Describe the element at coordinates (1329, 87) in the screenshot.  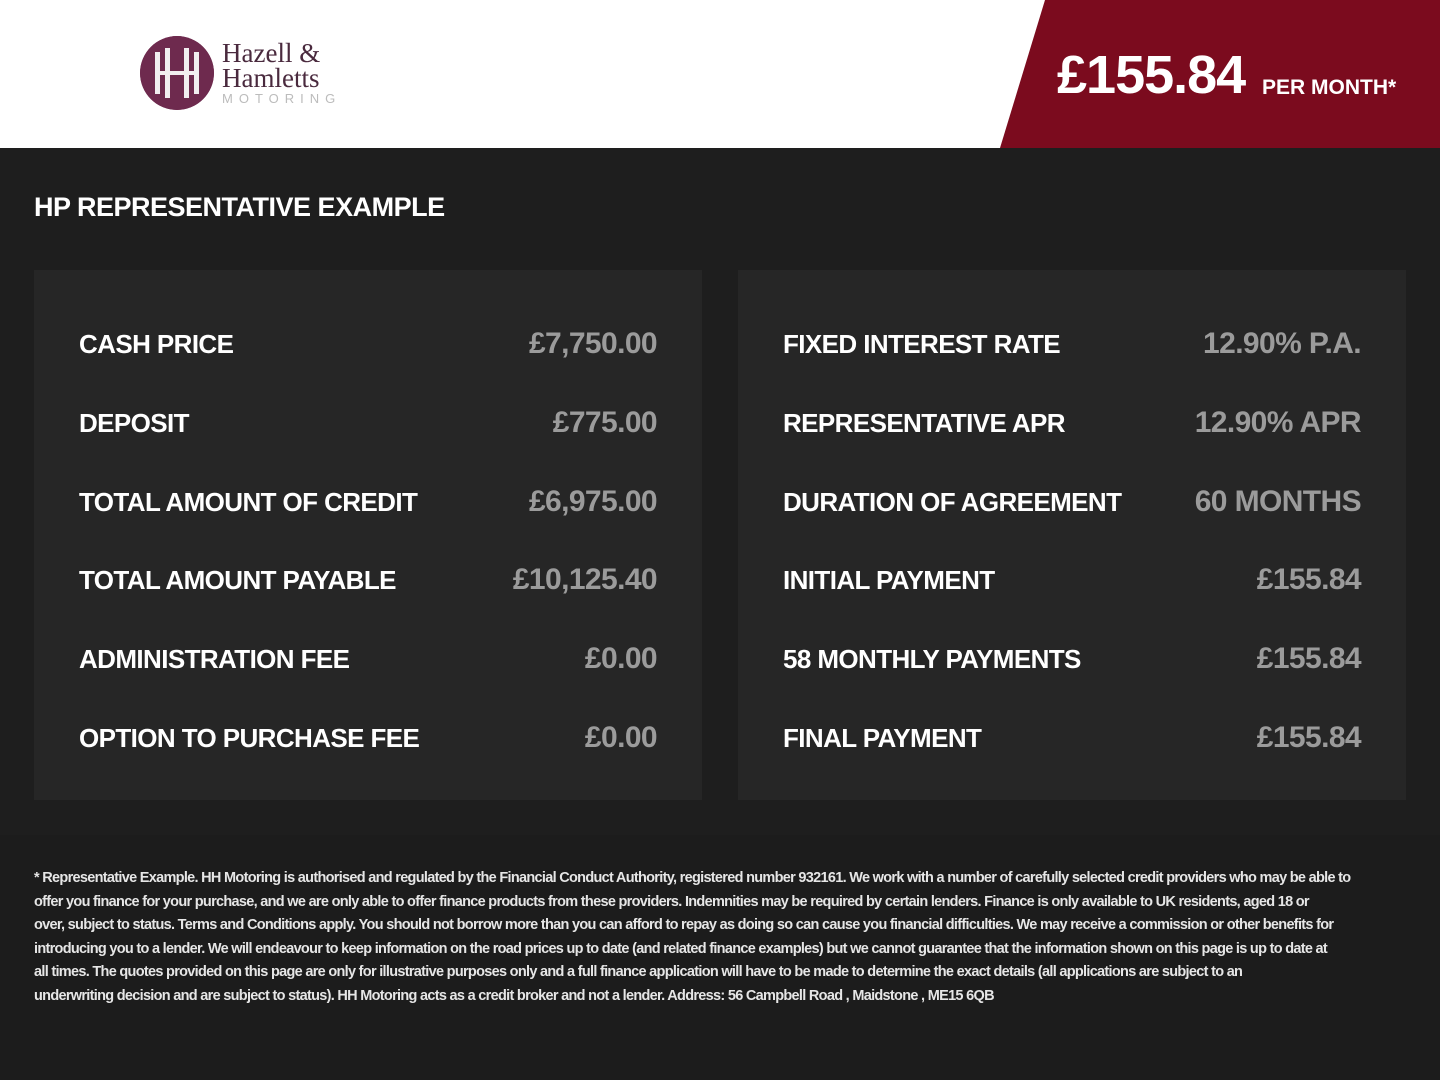
I see `monthly-price-suffix: PER MONTH*` at that location.